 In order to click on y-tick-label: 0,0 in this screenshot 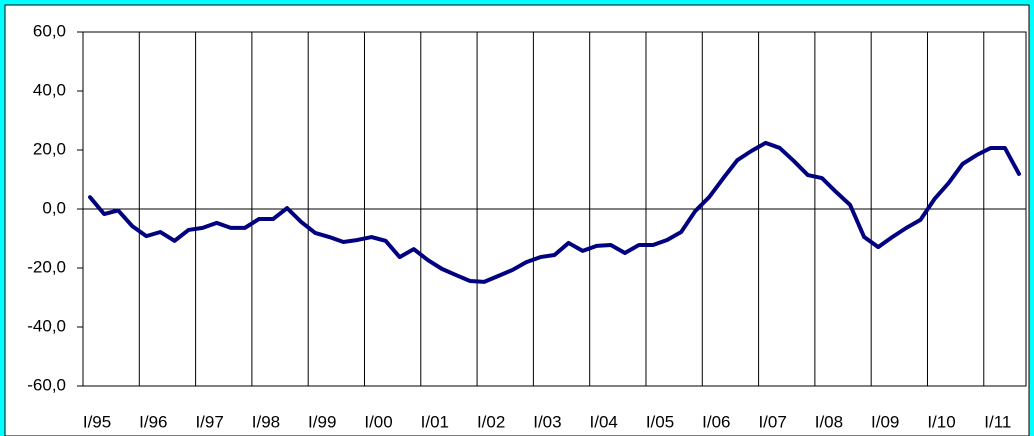, I will do `click(54, 207)`.